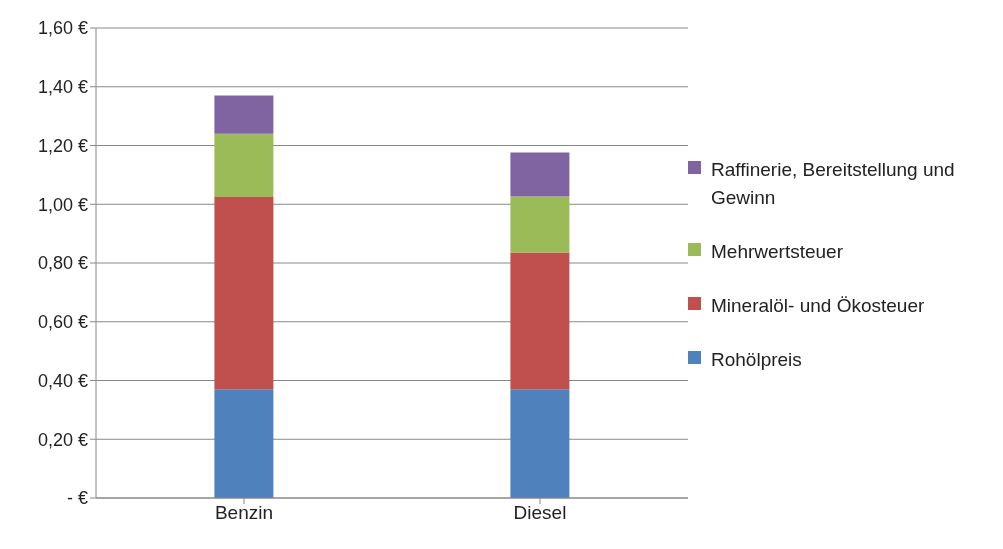 The height and width of the screenshot is (549, 1003). Describe the element at coordinates (62, 380) in the screenshot. I see `y-tick-label: 0,40 €` at that location.